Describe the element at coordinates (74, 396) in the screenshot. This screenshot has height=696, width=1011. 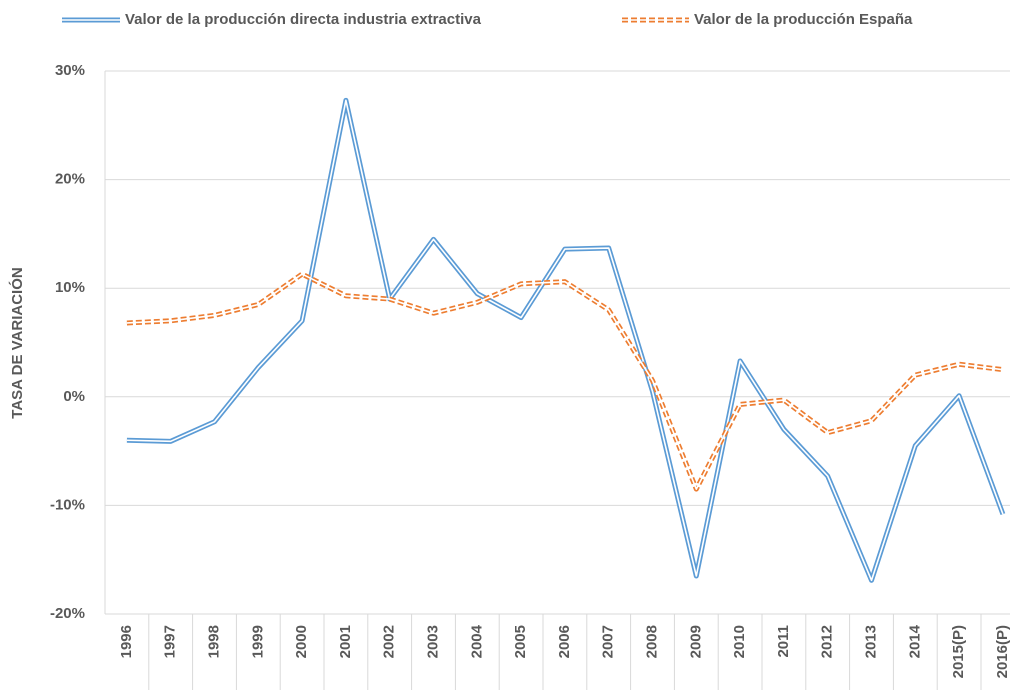
I see `y-tick-label: 0%` at that location.